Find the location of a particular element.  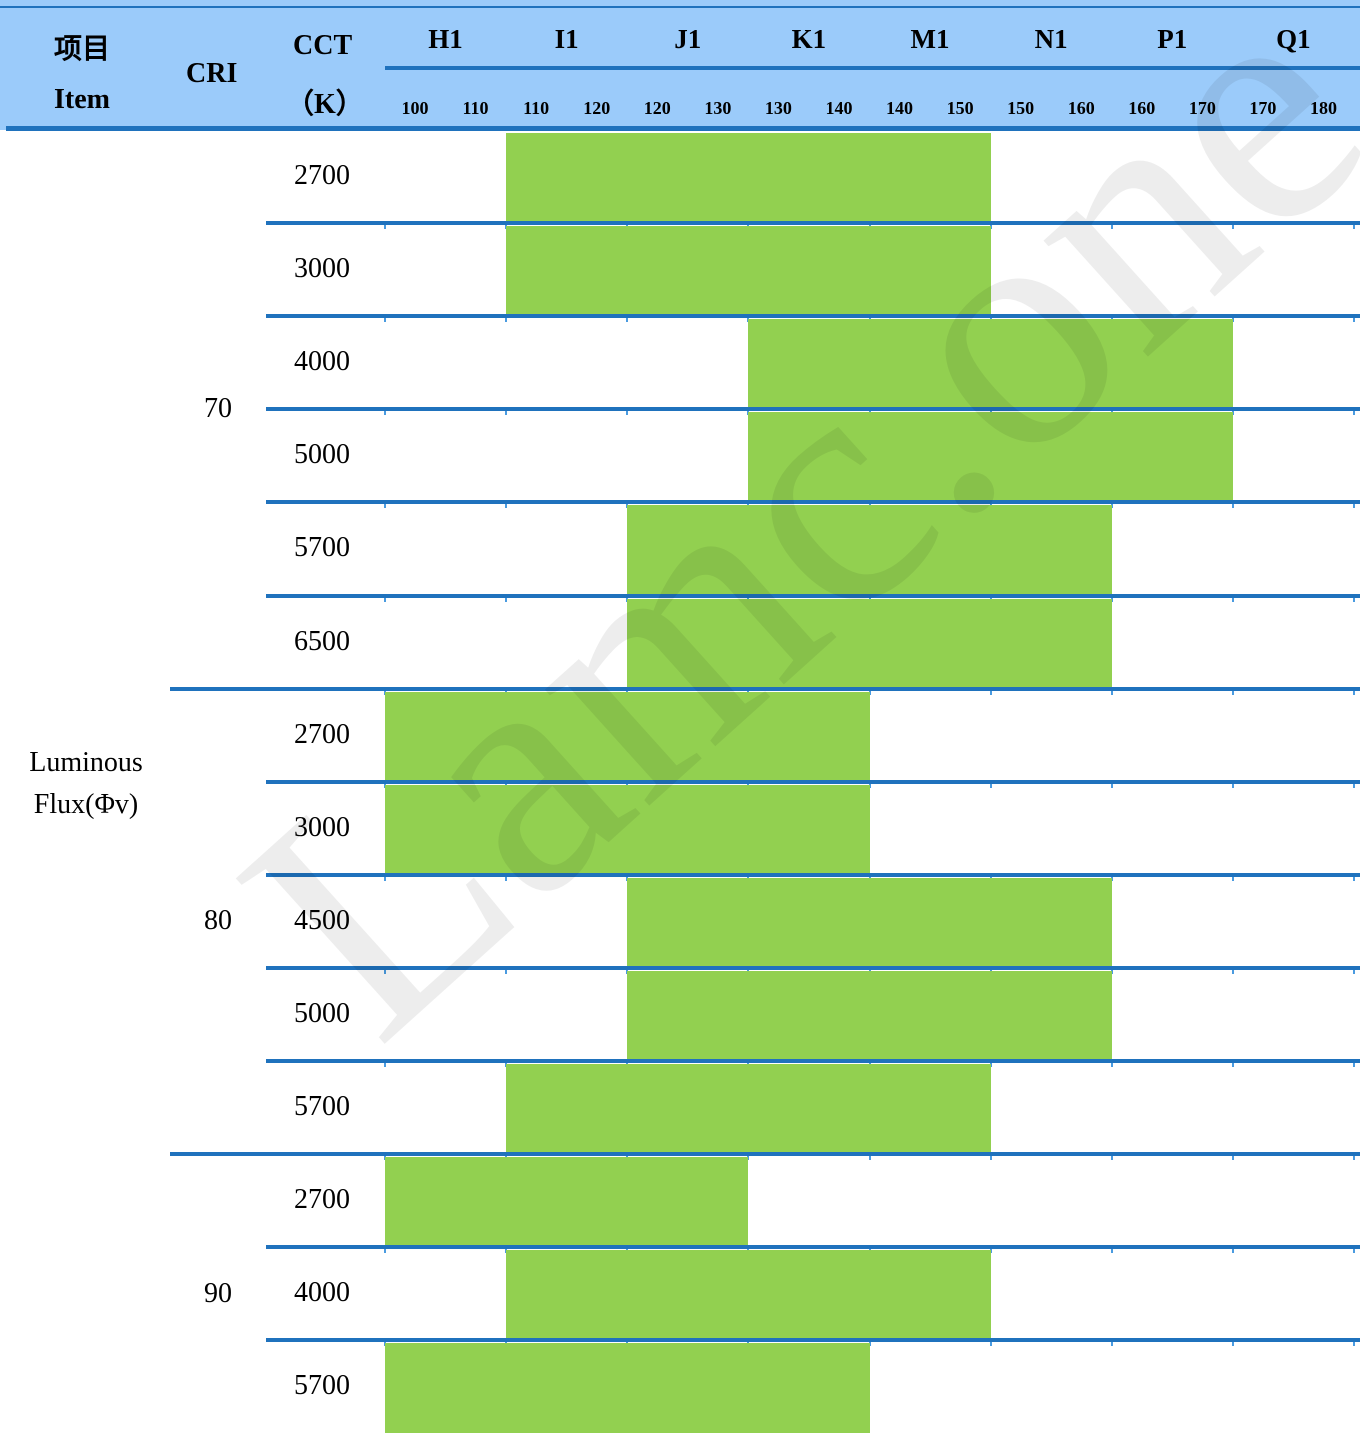

cri-value: 80 is located at coordinates (218, 921).